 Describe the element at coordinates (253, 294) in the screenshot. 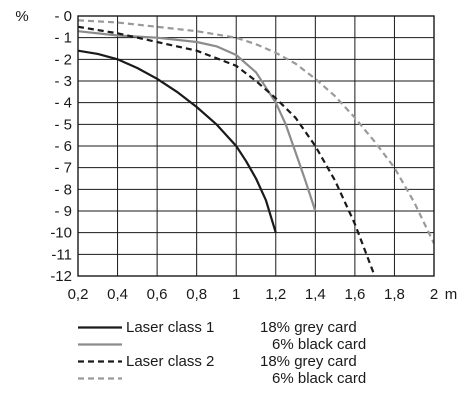

I see `x-tick-labels: 0,2 0,4 0,6 0,8 1 1,2 1,4 1,6 1,8 2` at that location.